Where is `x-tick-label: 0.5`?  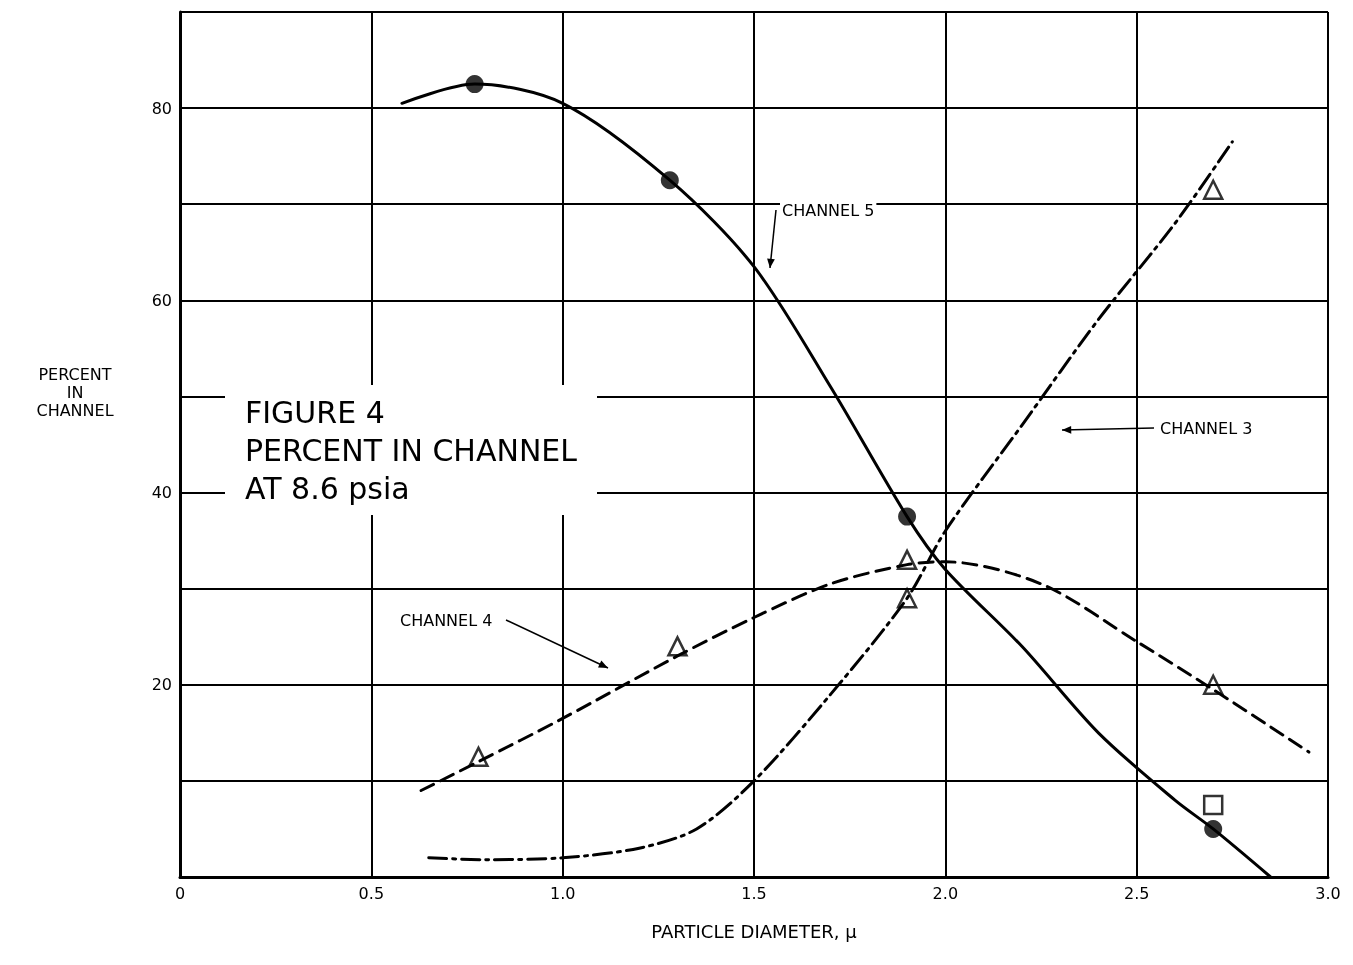 x-tick-label: 0.5 is located at coordinates (371, 893).